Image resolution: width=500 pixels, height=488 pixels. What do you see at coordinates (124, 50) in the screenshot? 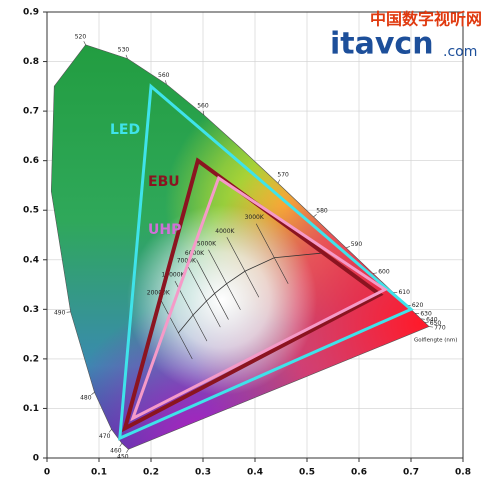
I see `wavelength-label: 530` at bounding box center [124, 50].